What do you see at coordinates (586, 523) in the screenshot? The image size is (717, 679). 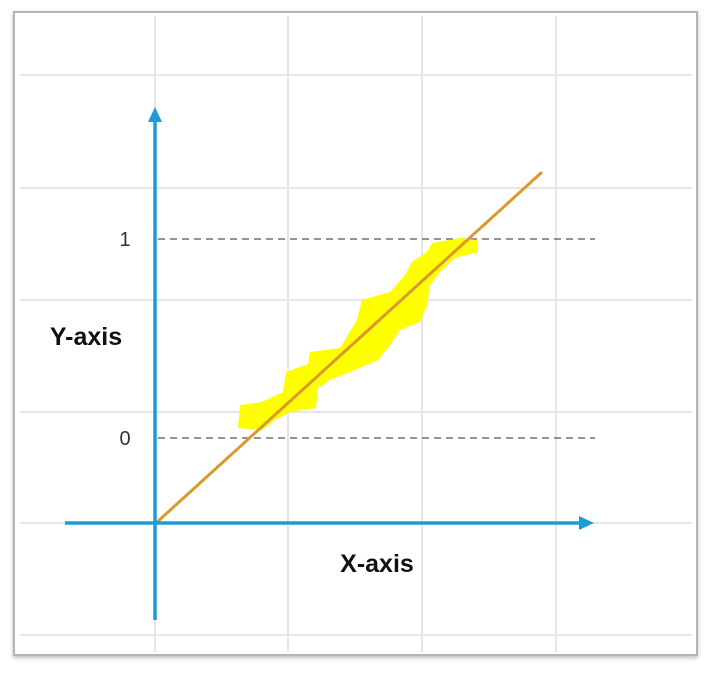 I see `x-axis-arrow-icon` at bounding box center [586, 523].